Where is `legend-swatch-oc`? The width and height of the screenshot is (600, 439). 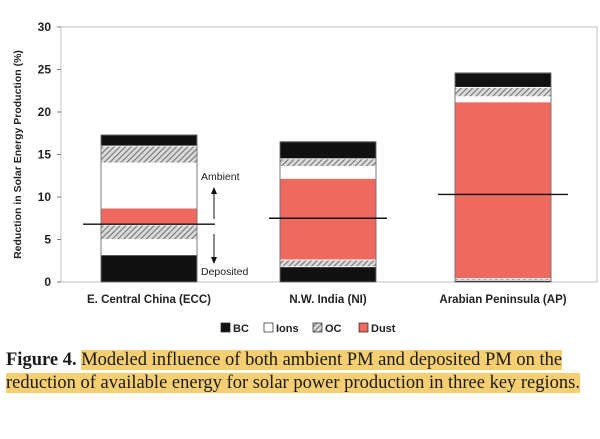 legend-swatch-oc is located at coordinates (317, 327).